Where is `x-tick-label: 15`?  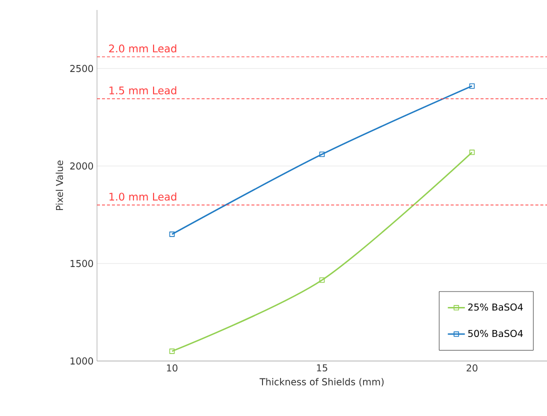 x-tick-label: 15 is located at coordinates (322, 368).